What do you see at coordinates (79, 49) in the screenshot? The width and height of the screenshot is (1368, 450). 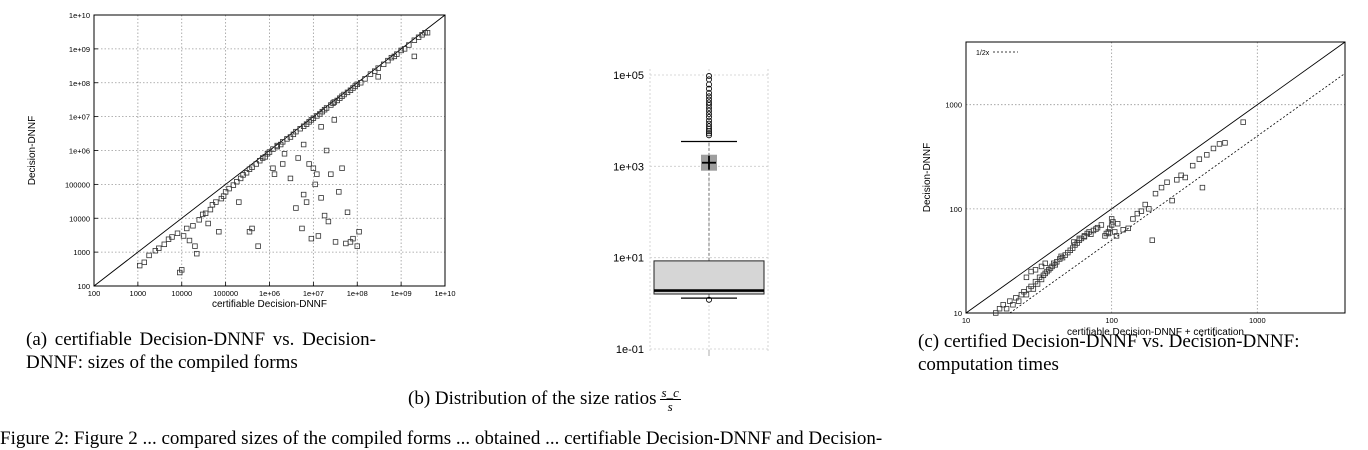 I see `y-tick-label: 1e+09` at bounding box center [79, 49].